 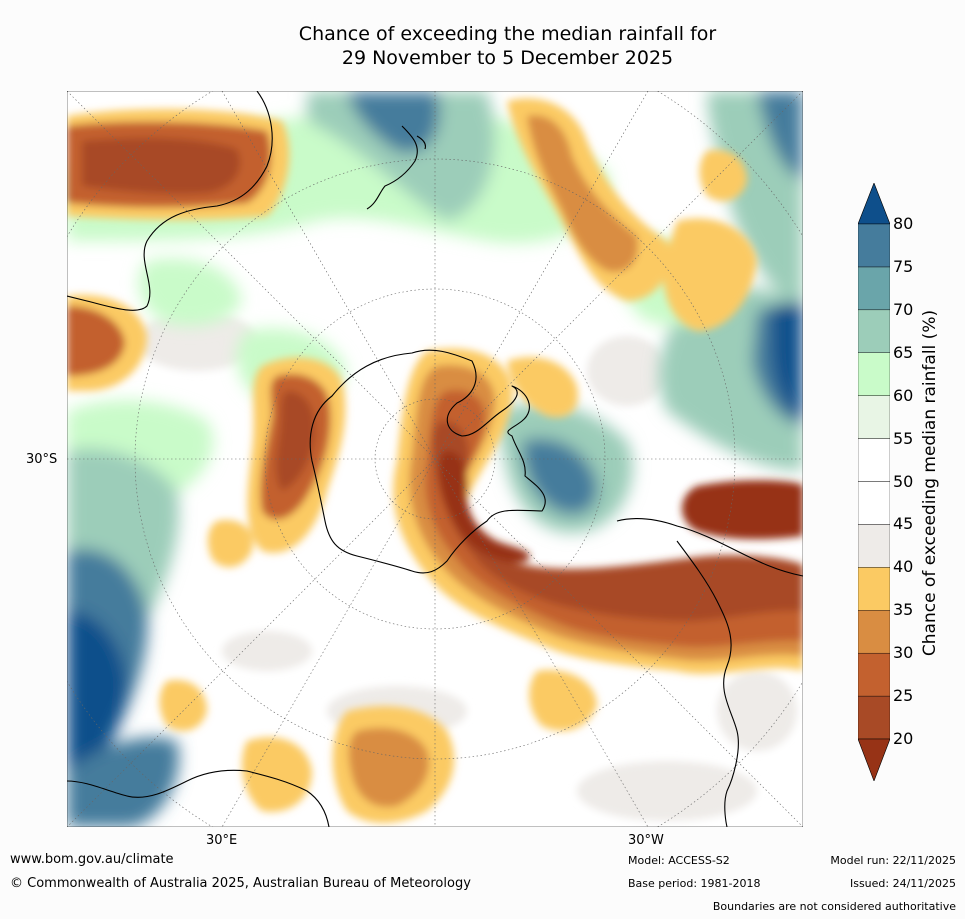 I want to click on lat-label-30s: 30°S, so click(x=42, y=459).